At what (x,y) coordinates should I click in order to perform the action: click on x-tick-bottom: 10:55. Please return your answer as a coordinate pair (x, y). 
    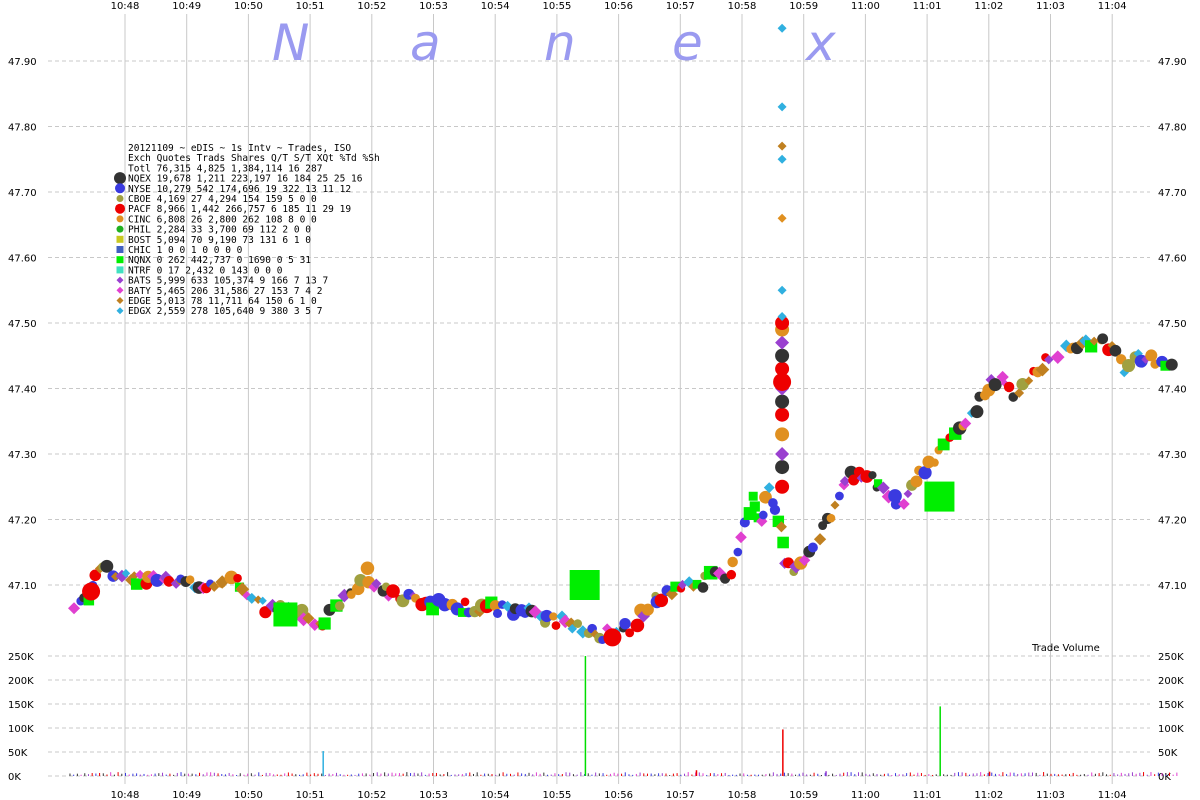
    Looking at the image, I should click on (556, 795).